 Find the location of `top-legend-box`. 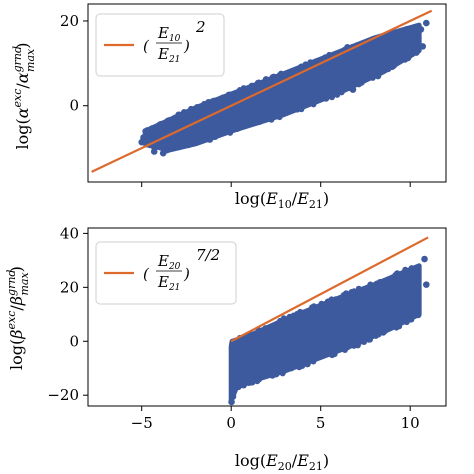

top-legend-box is located at coordinates (160, 45).